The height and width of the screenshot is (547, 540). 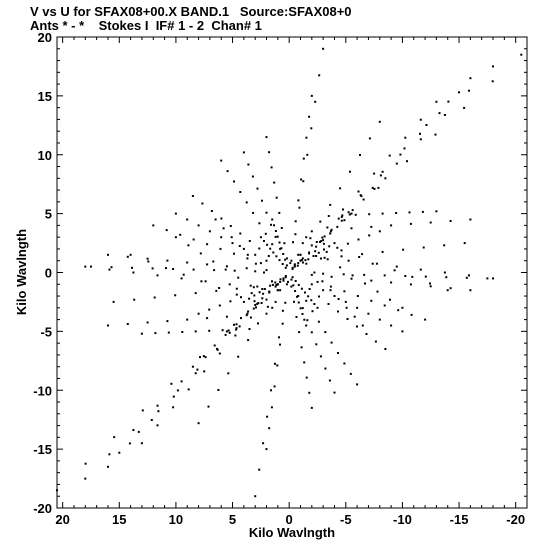 I want to click on y-tick-label: 10, so click(x=45, y=155).